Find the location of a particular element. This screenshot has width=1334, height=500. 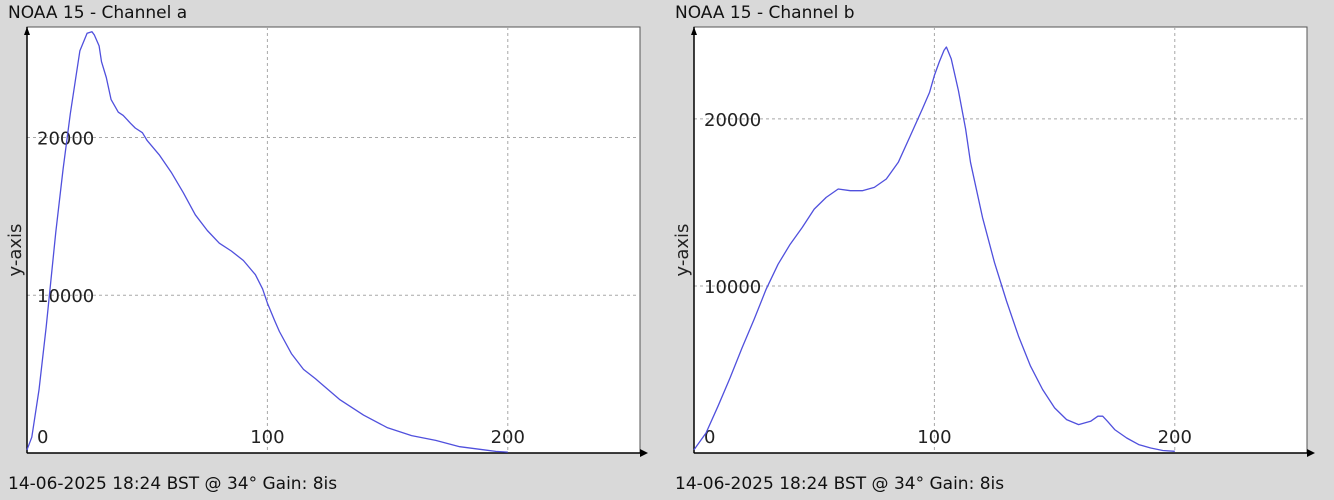

chart-title: NOAA 15 - Channel b is located at coordinates (765, 13).